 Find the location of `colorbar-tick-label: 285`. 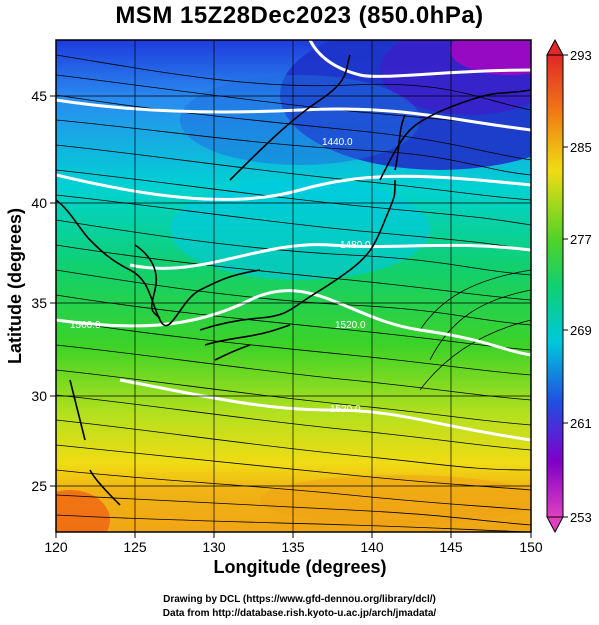

colorbar-tick-label: 285 is located at coordinates (581, 147).